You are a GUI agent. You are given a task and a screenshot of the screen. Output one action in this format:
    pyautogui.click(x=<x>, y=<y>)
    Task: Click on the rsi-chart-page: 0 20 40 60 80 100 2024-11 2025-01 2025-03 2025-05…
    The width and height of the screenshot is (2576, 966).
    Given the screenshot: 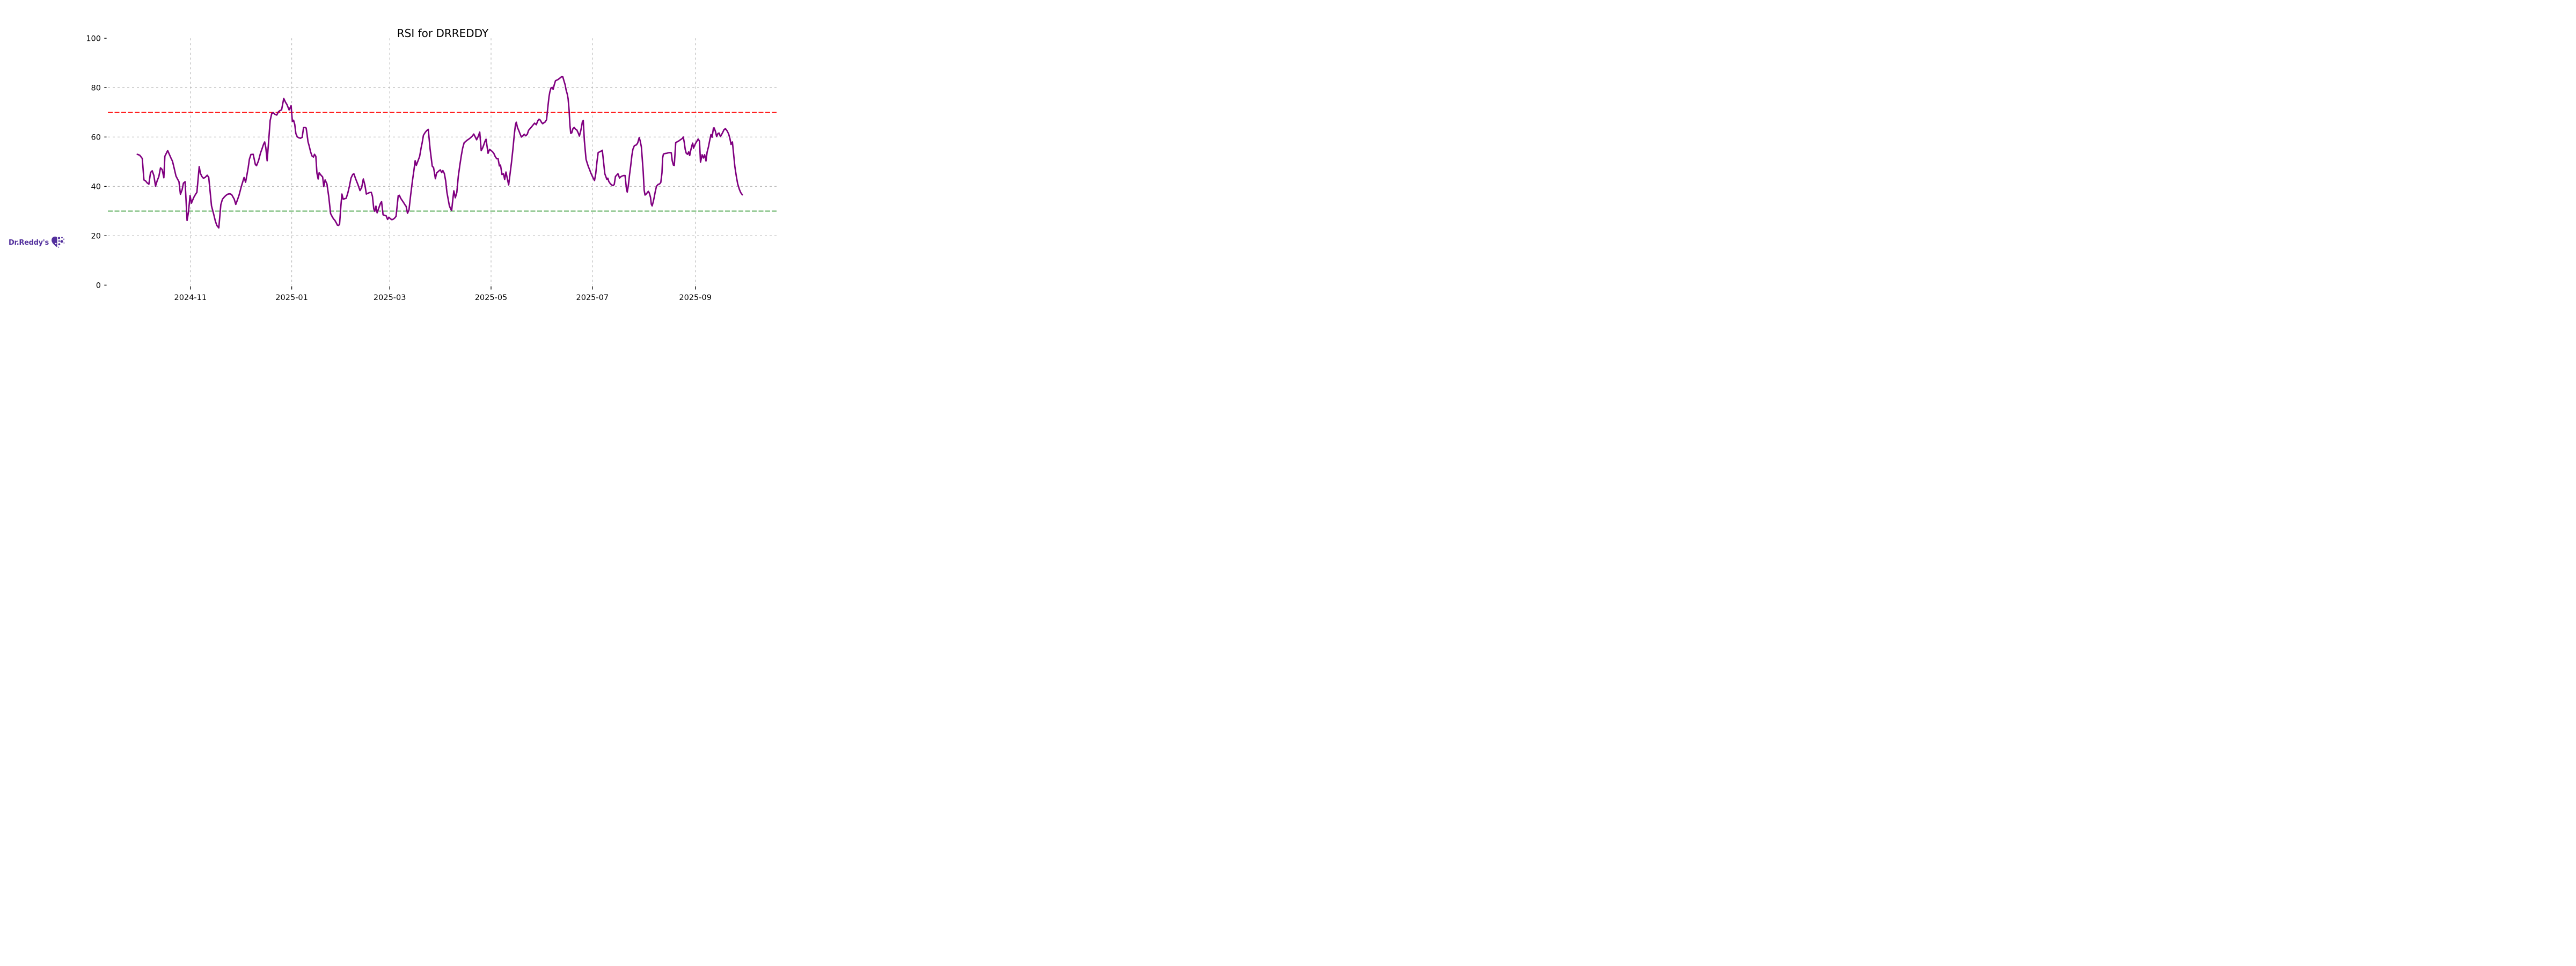 What is the action you would take?
    pyautogui.click(x=429, y=161)
    